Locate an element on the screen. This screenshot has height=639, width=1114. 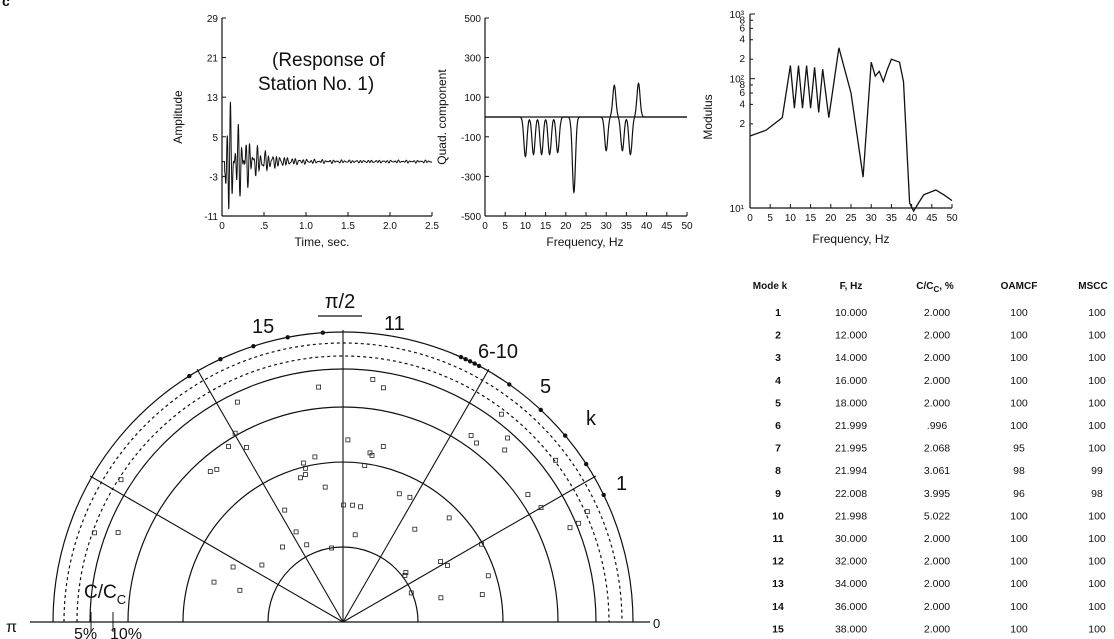
table-cell: 8 is located at coordinates (778, 471).